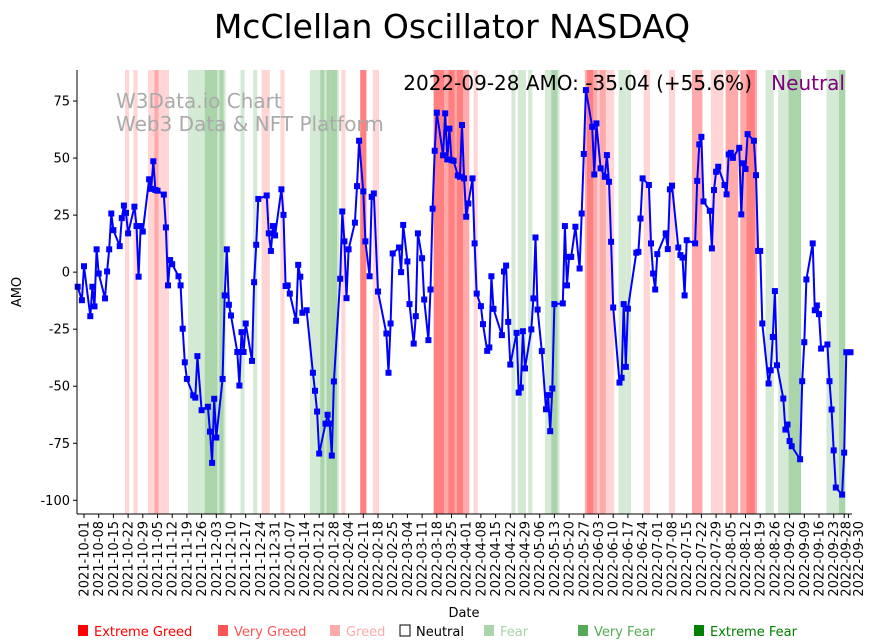  What do you see at coordinates (250, 124) in the screenshot?
I see `watermark-line-2: Web3 Data & NFT Platform` at bounding box center [250, 124].